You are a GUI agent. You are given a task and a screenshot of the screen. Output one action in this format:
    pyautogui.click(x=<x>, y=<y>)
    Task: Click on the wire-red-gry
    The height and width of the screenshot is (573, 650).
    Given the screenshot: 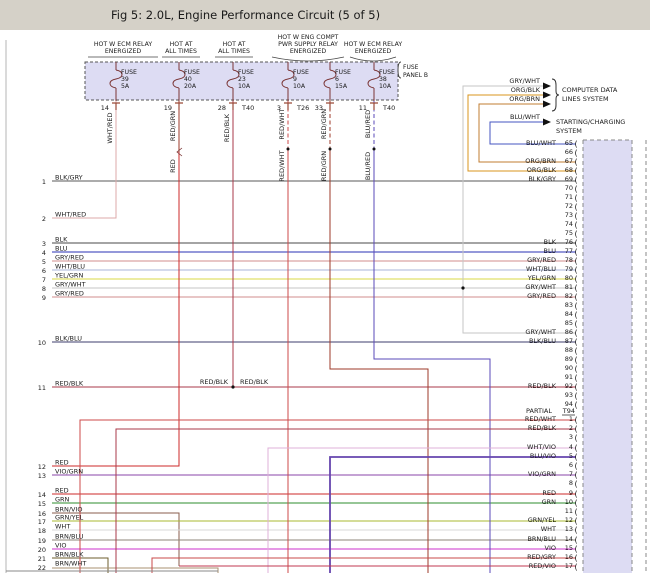 What is the action you would take?
    pyautogui.click(x=363, y=565)
    